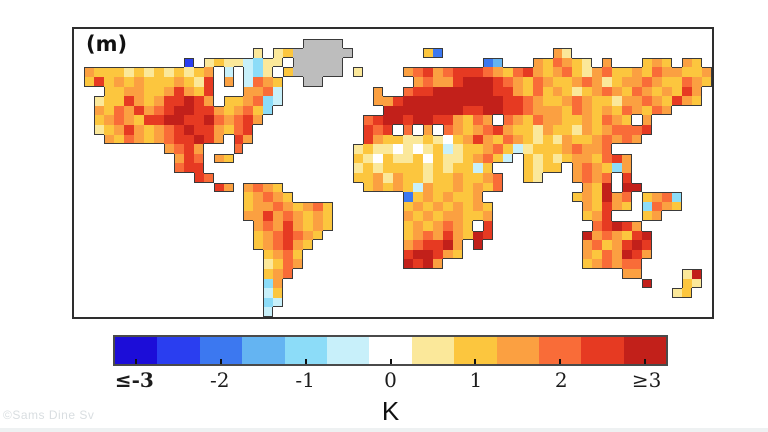 This screenshot has height=432, width=768. What do you see at coordinates (220, 361) in the screenshot?
I see `colorbar-tick` at bounding box center [220, 361].